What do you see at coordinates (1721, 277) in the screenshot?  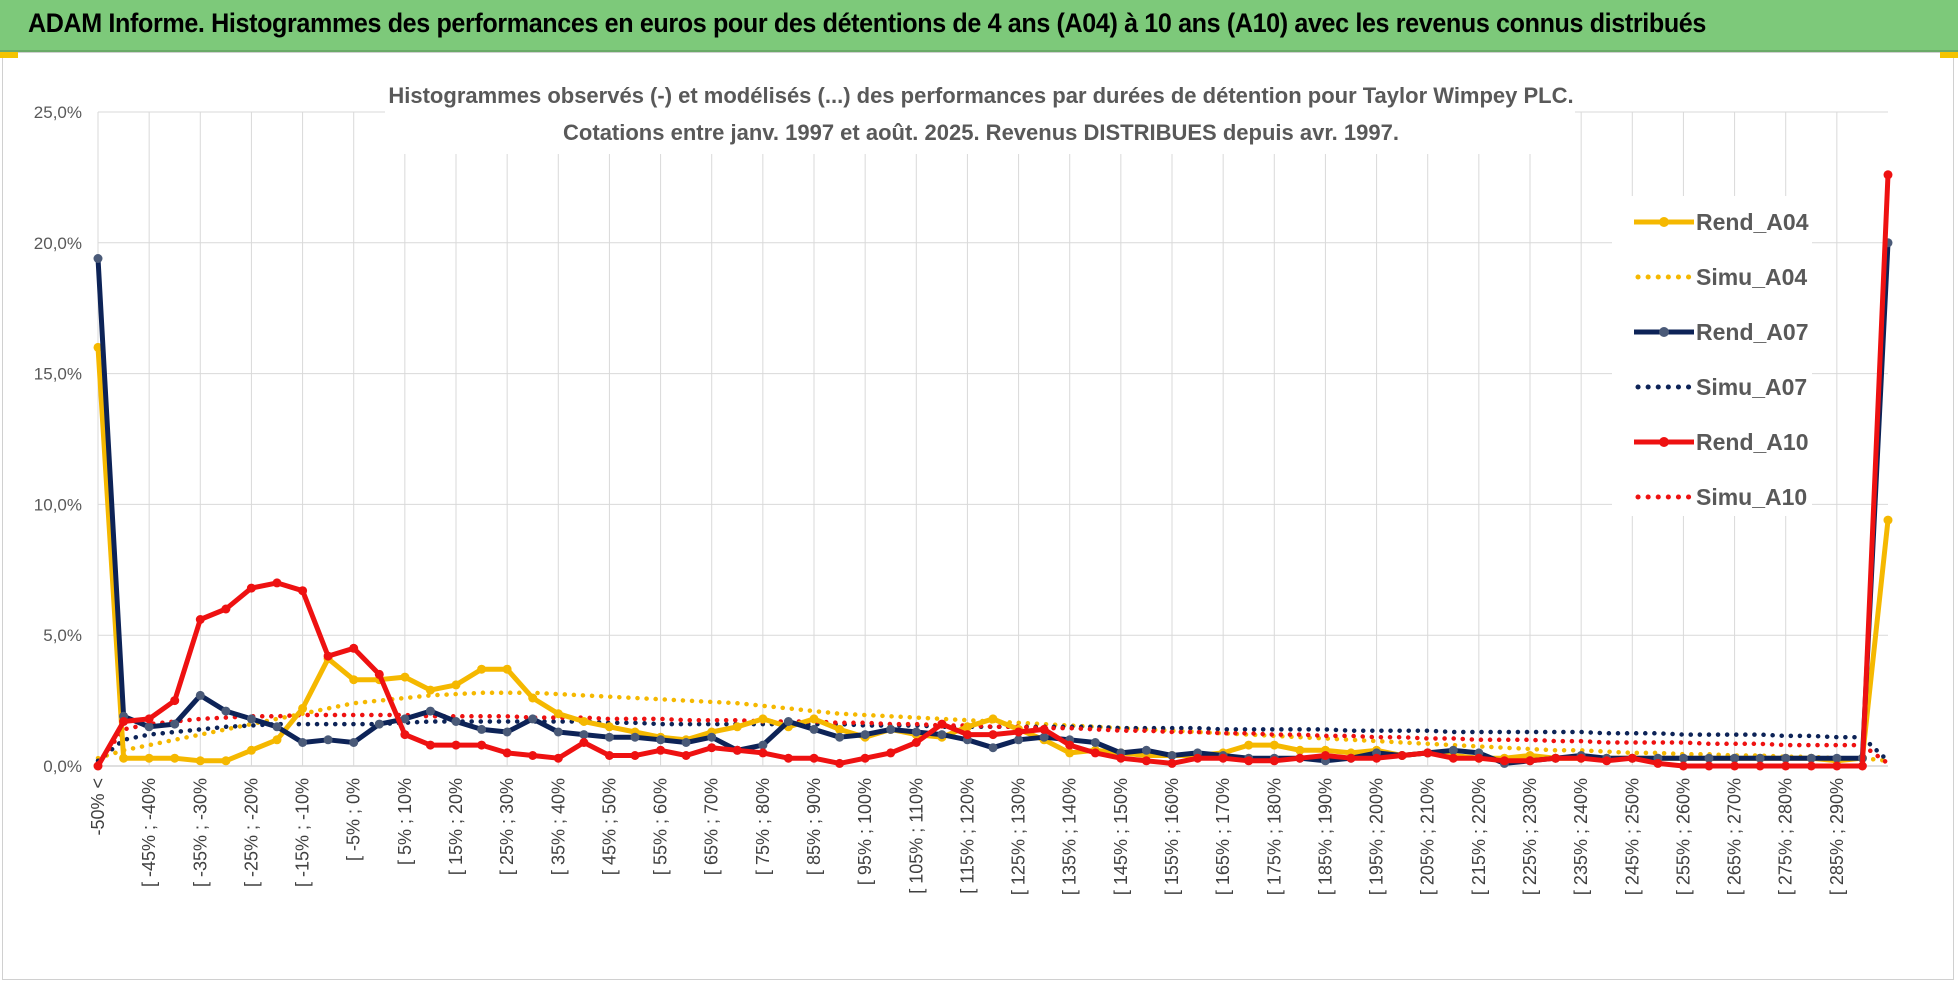 I see `legend-entry-simu-a04: Simu_A04` at bounding box center [1721, 277].